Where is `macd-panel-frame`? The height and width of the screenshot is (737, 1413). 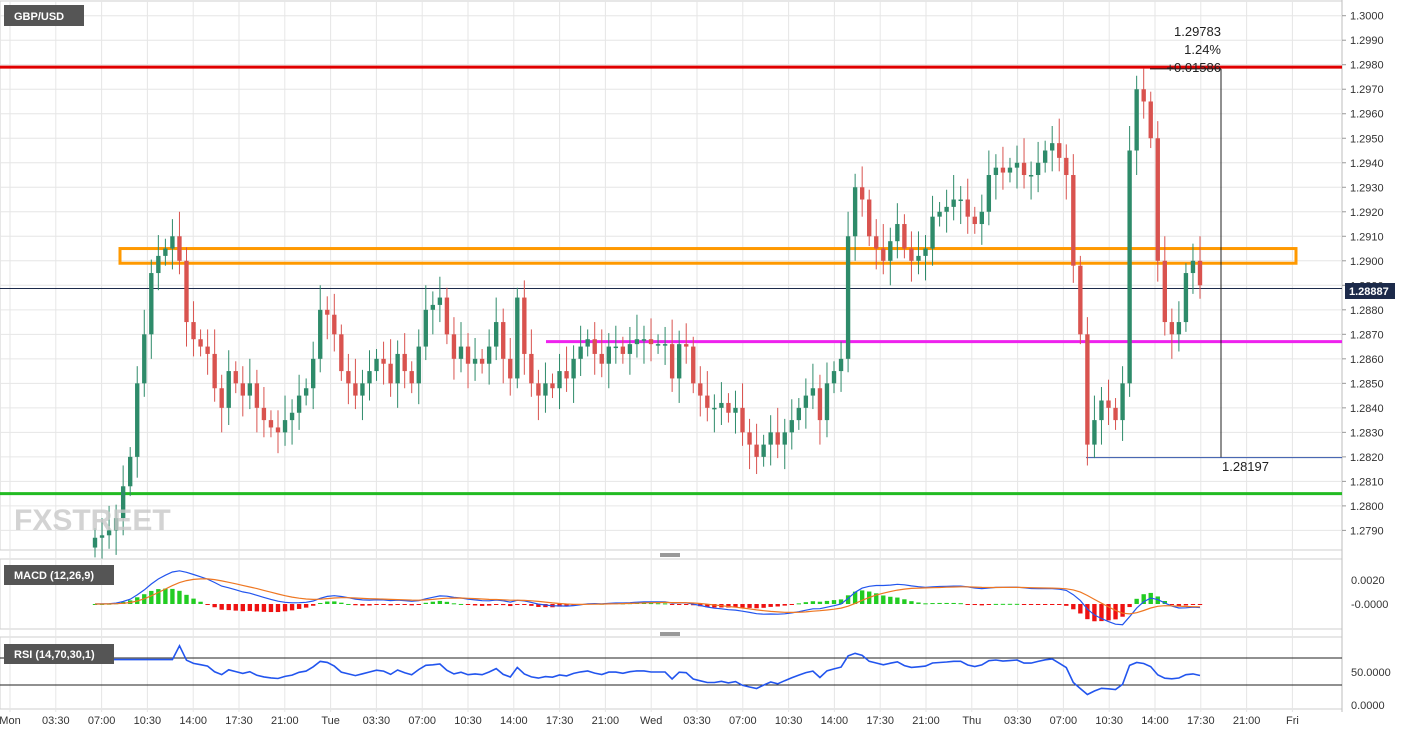
macd-panel-frame is located at coordinates (671, 594).